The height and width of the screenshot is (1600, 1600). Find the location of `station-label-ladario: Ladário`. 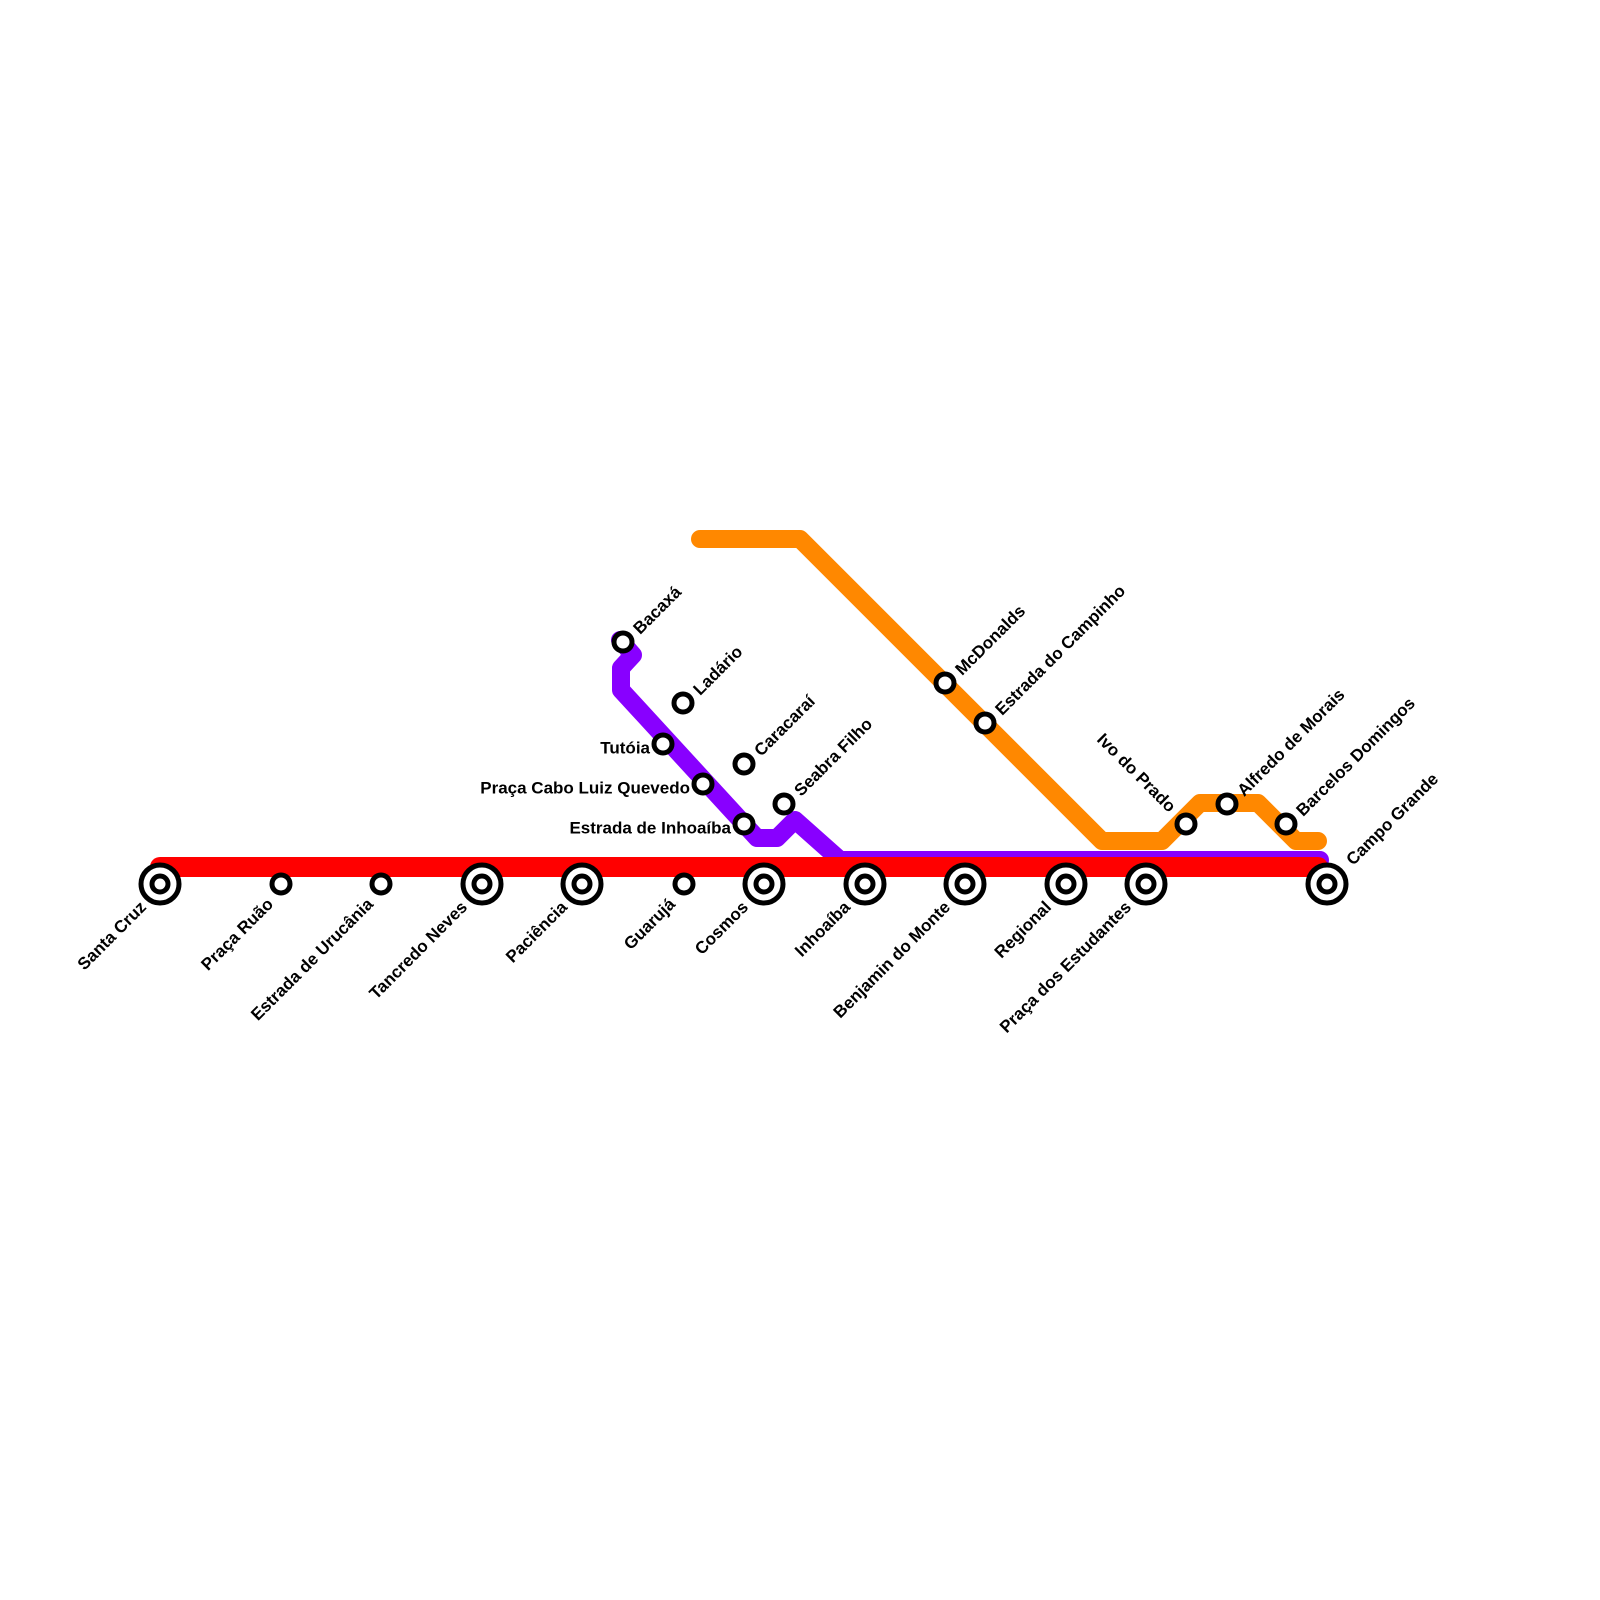

station-label-ladario: Ladário is located at coordinates (718, 670).